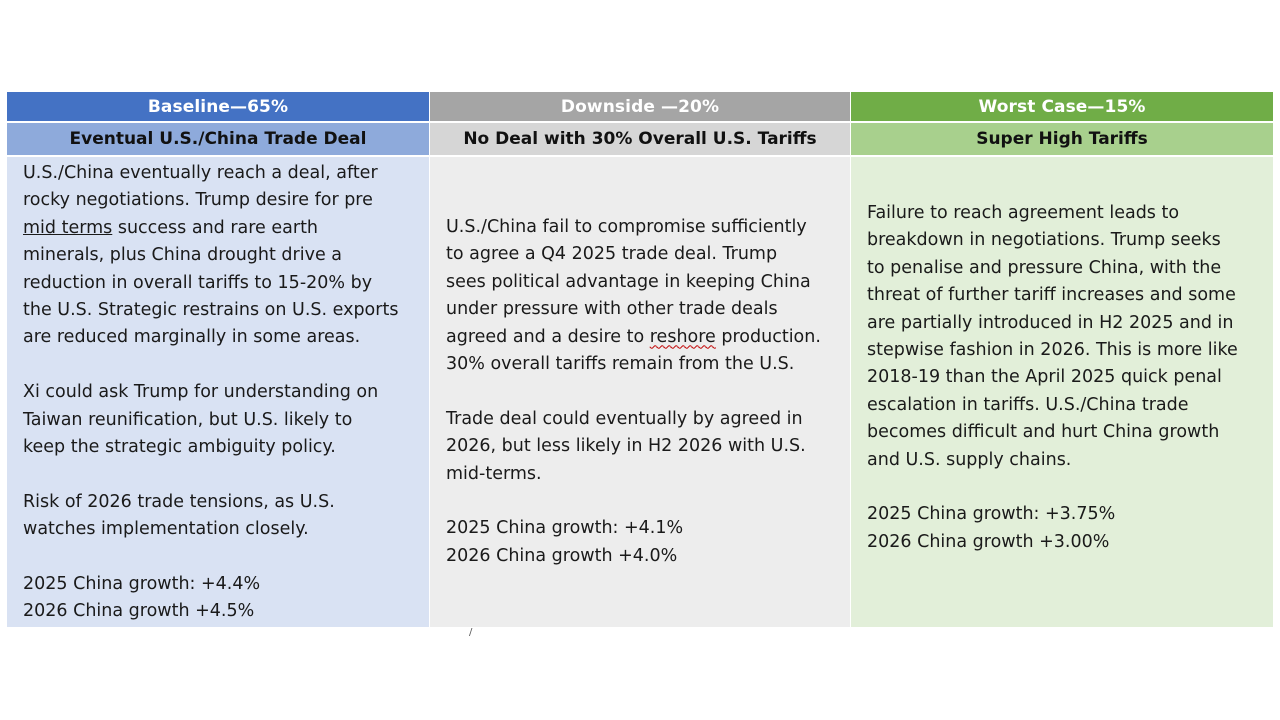 This screenshot has width=1280, height=720. Describe the element at coordinates (624, 418) in the screenshot. I see `text-line: Trade deal could eventually by agreed in` at that location.